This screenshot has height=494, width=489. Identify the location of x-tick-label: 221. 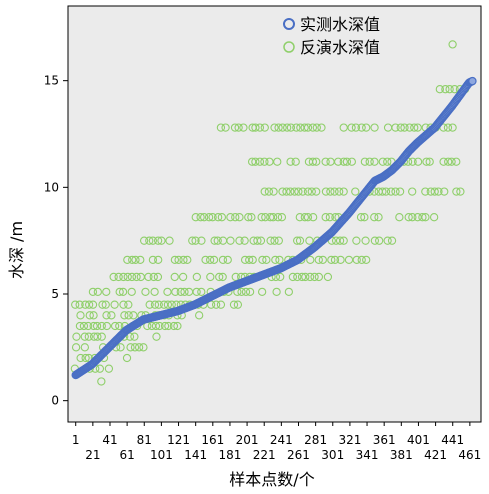
(264, 455).